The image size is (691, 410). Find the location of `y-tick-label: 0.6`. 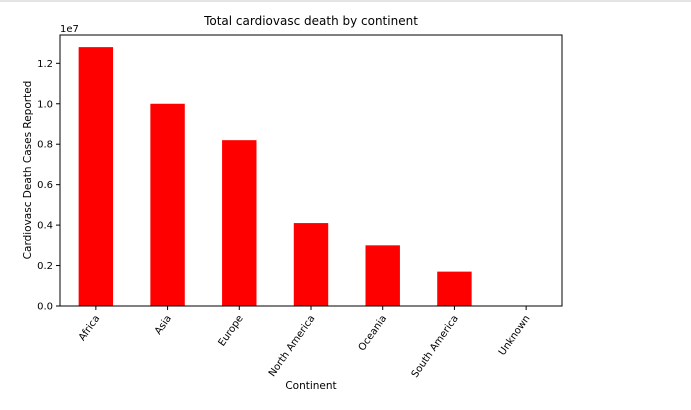

y-tick-label: 0.6 is located at coordinates (45, 185).